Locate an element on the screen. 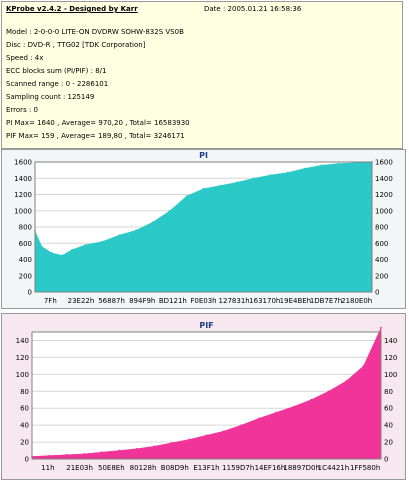  y-tick-label-left: 80 is located at coordinates (24, 392).